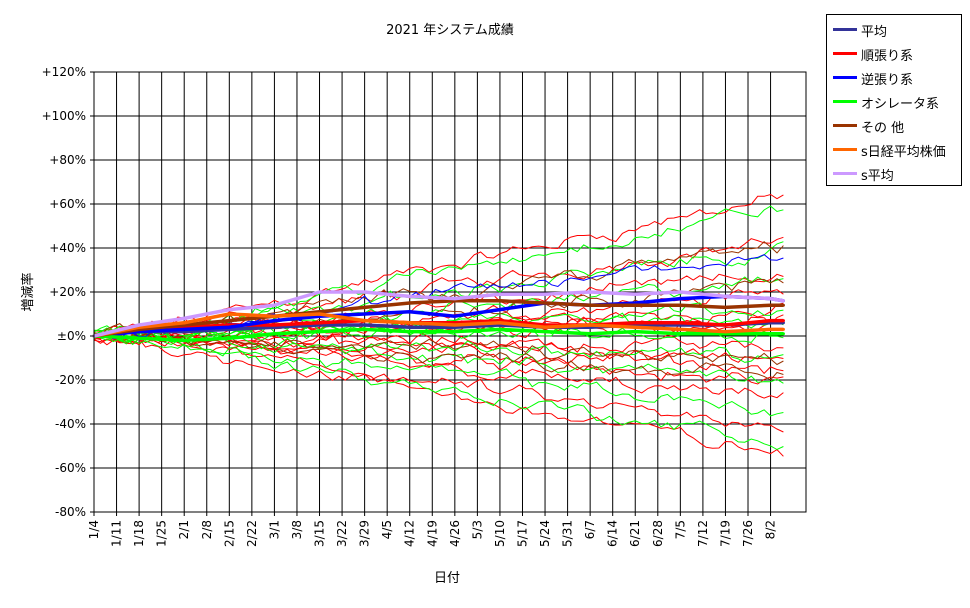  I want to click on legend-label: 順張り系, so click(887, 56).